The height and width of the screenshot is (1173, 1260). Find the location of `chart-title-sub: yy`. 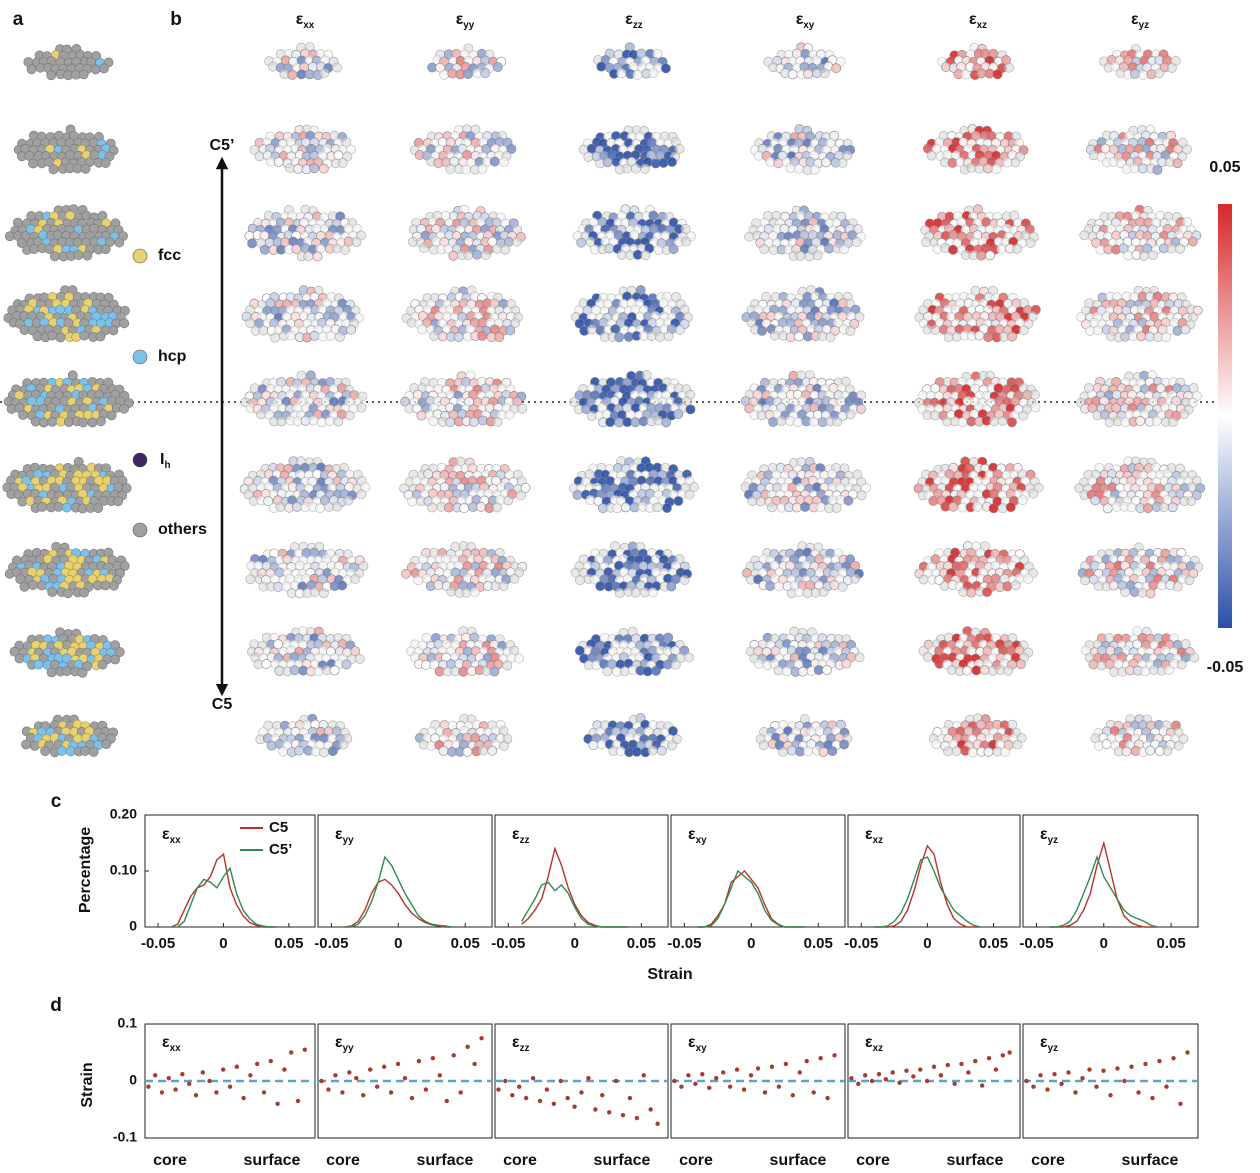

chart-title-sub: yy is located at coordinates (349, 1047).